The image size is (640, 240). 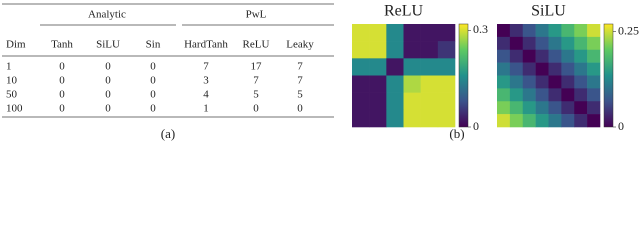 What do you see at coordinates (257, 67) in the screenshot?
I see `table-cell: 17` at bounding box center [257, 67].